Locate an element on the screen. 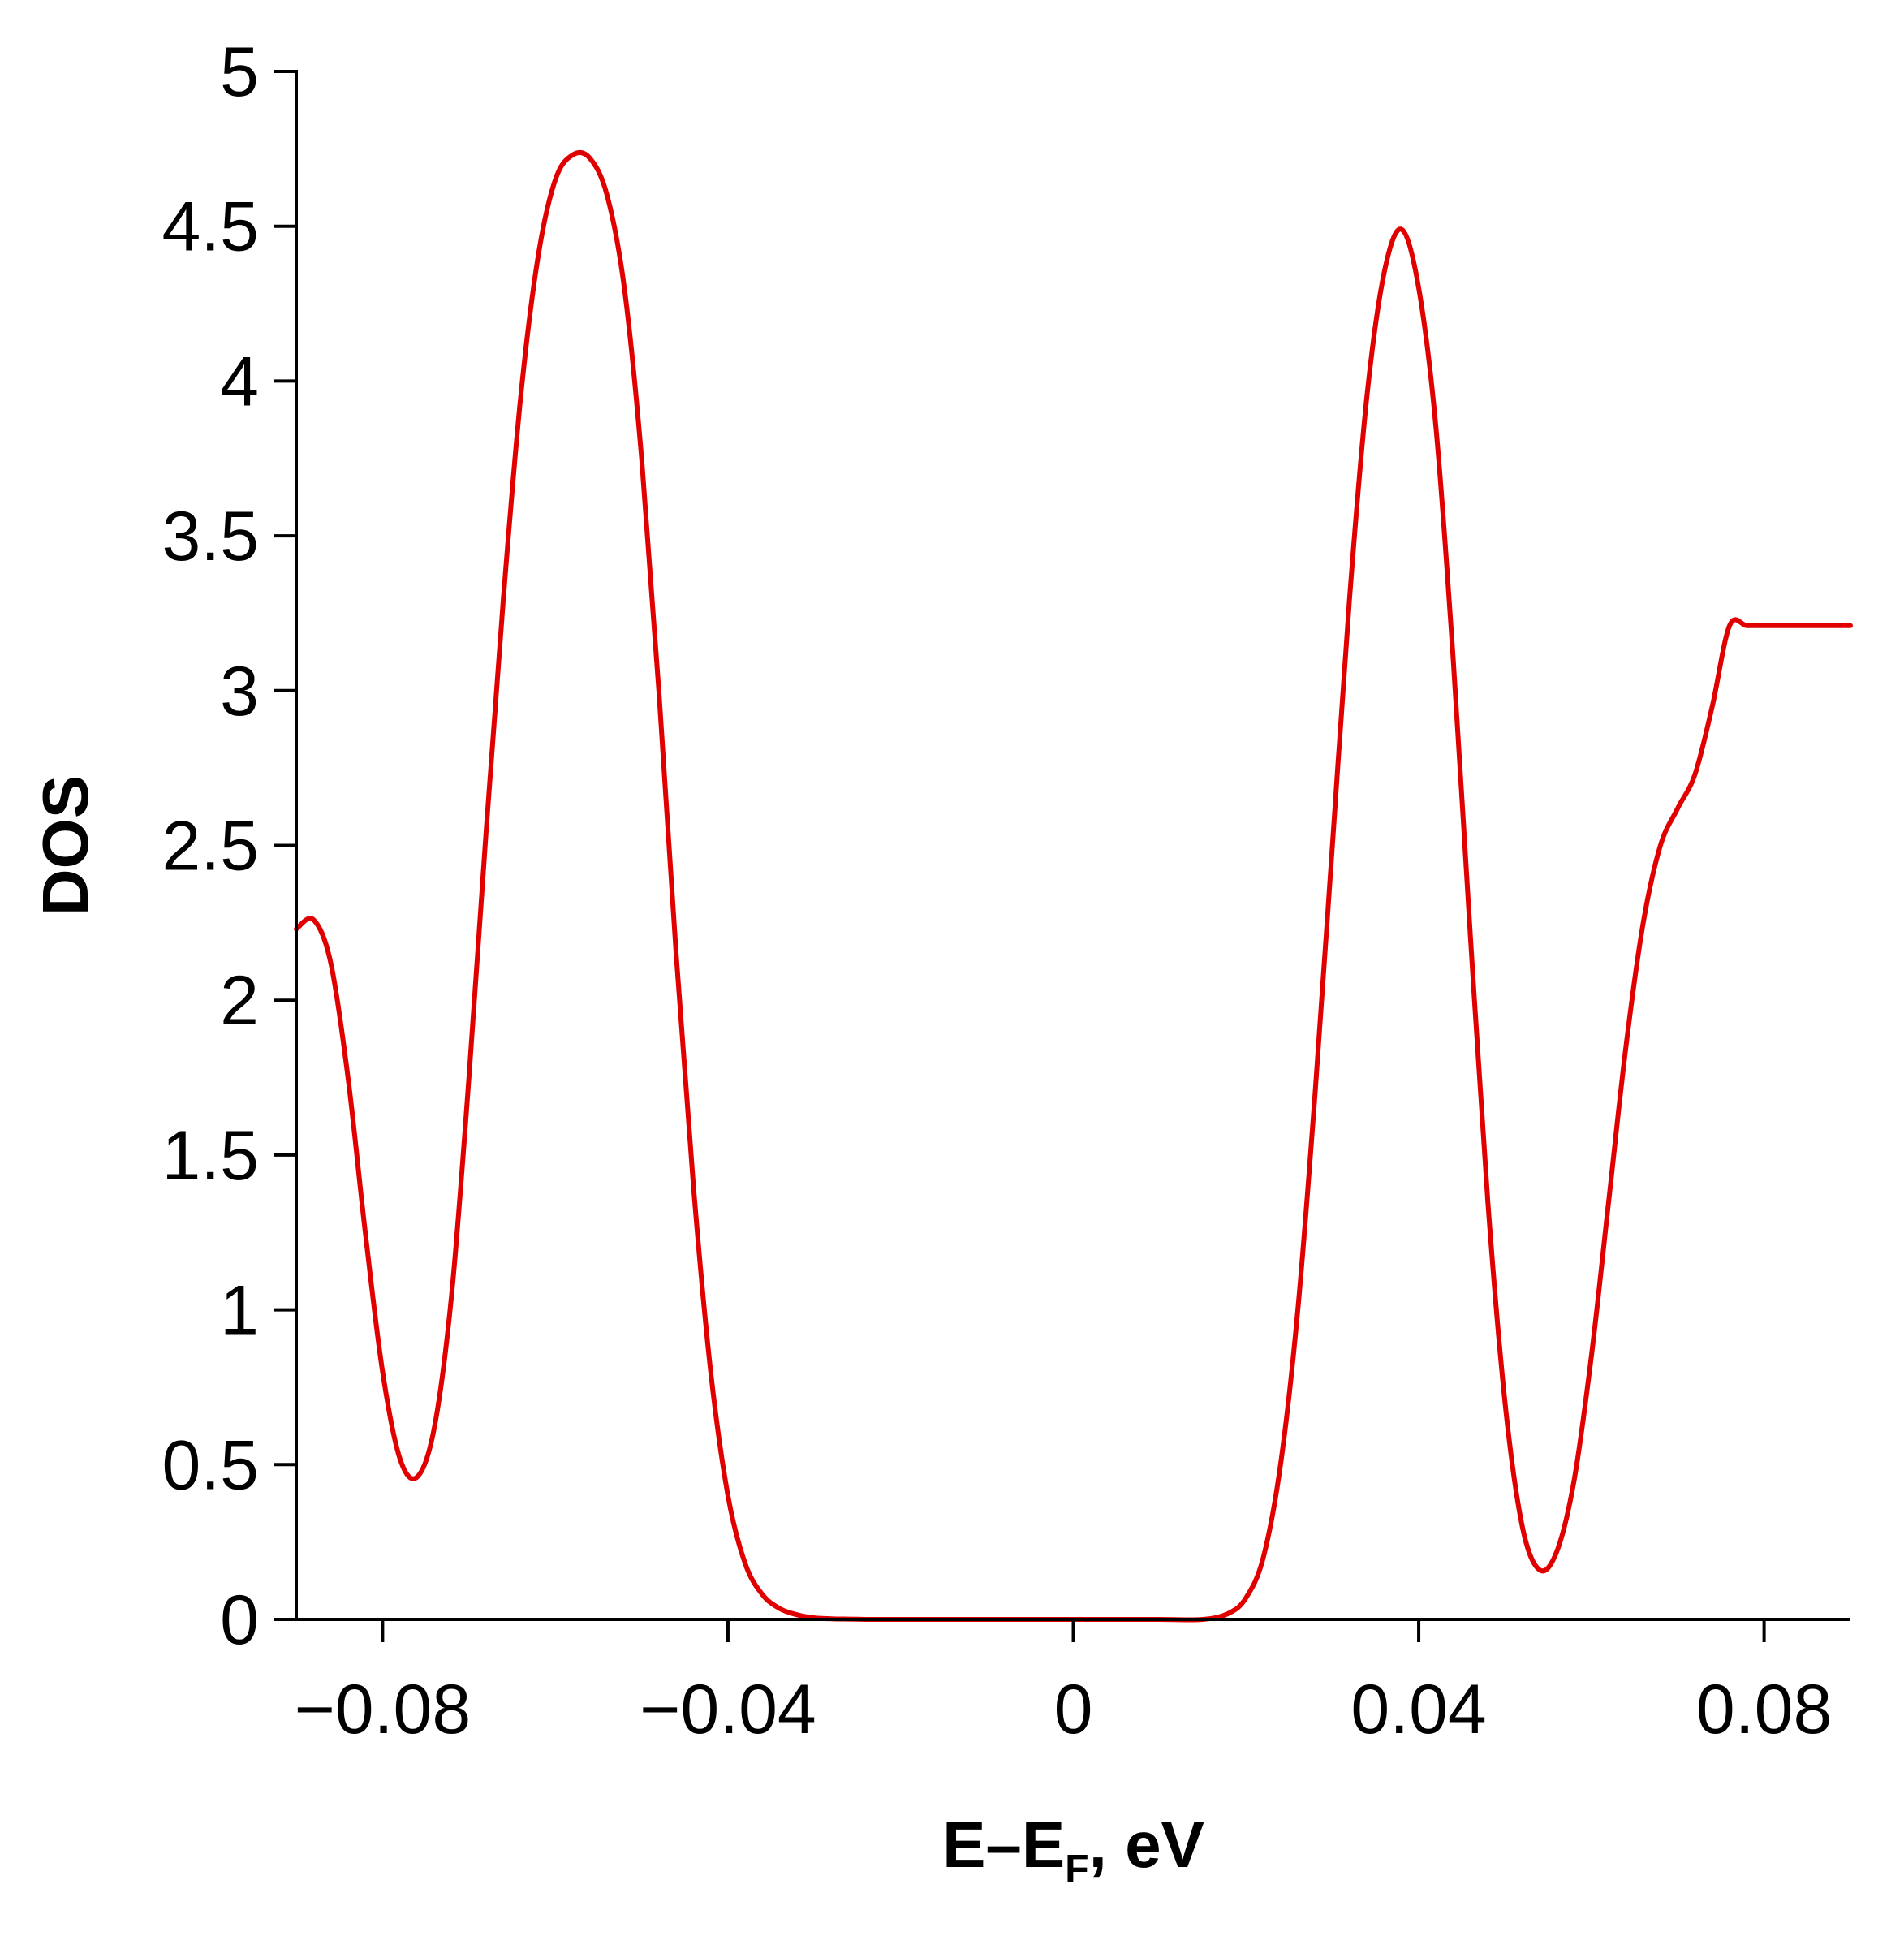  y-tick-label: 3.5 is located at coordinates (211, 537).